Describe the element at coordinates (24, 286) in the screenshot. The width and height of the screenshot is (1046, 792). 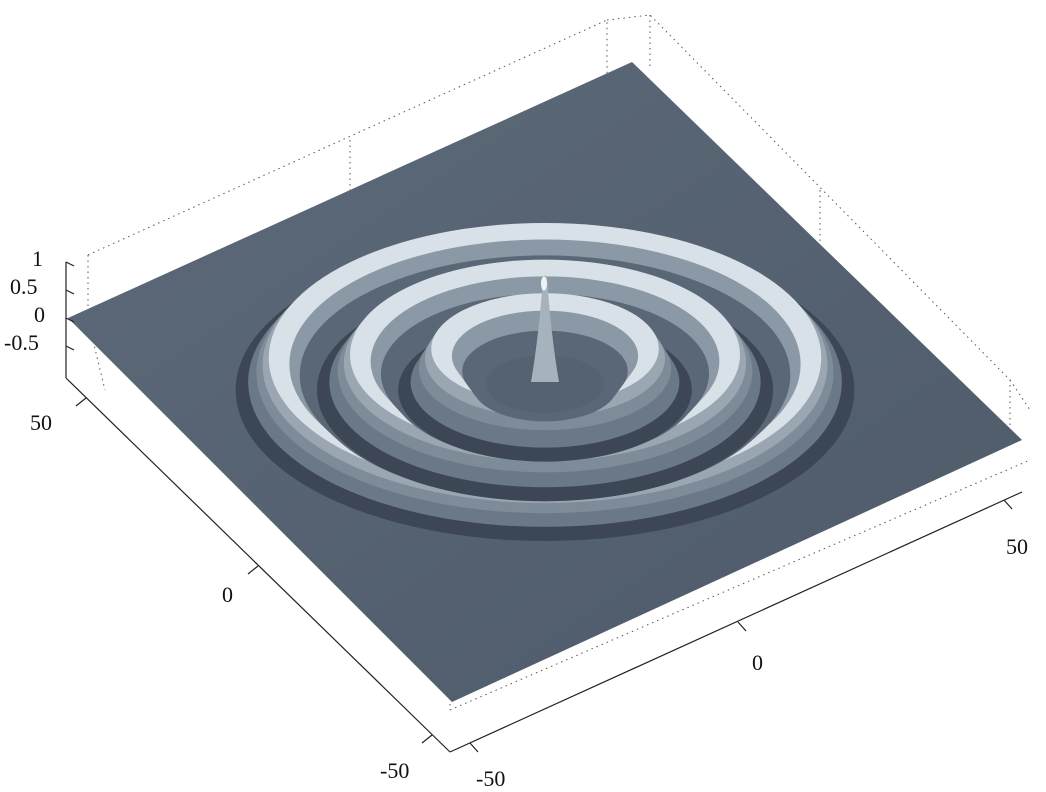
I see `z-tick-0.5: 0.5` at that location.